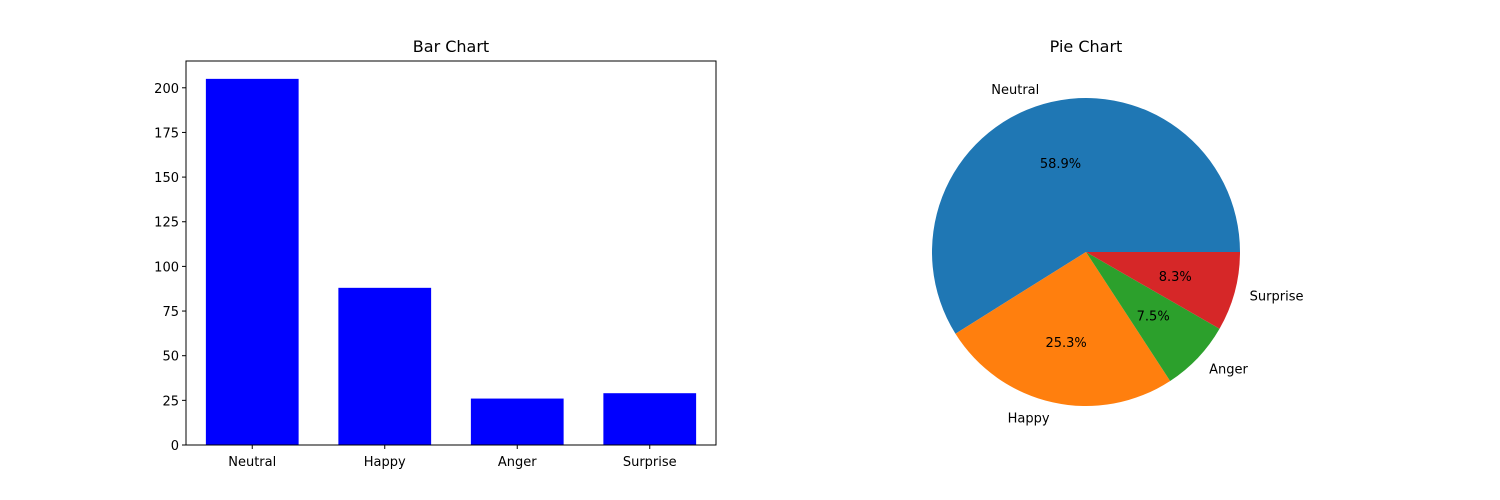 Image resolution: width=1500 pixels, height=500 pixels. I want to click on pie-wedges, so click(1086, 252).